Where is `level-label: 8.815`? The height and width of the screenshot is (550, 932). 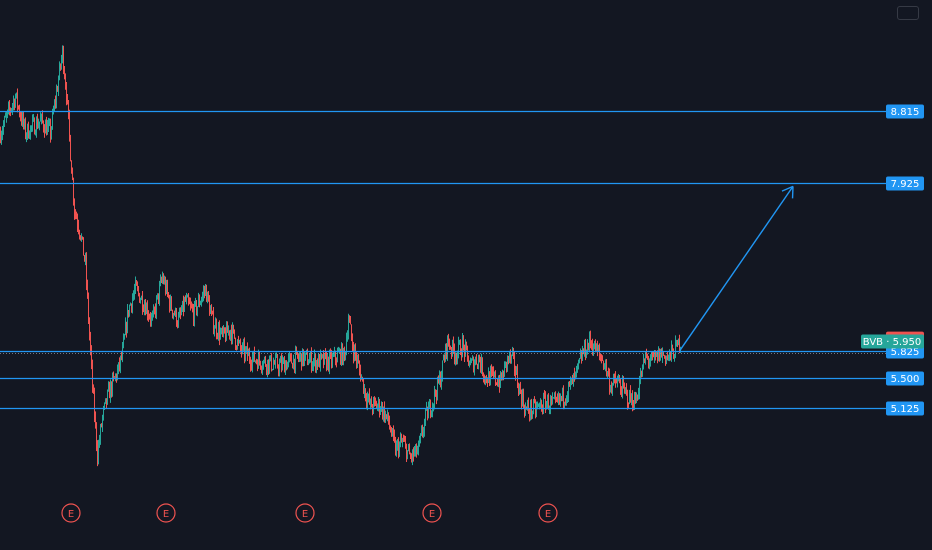 level-label: 8.815 is located at coordinates (905, 112).